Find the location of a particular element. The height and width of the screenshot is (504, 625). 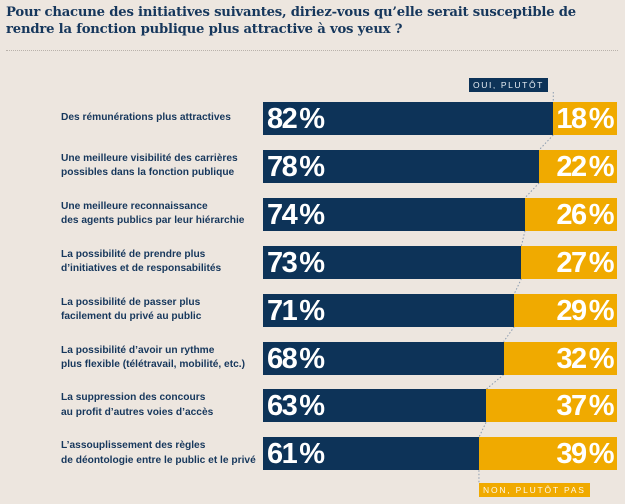

value-number: 68 is located at coordinates (282, 358).